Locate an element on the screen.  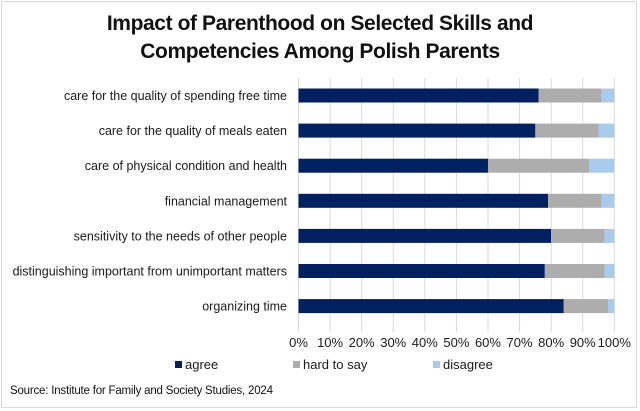
legend-swatch-disagree is located at coordinates (436, 364).